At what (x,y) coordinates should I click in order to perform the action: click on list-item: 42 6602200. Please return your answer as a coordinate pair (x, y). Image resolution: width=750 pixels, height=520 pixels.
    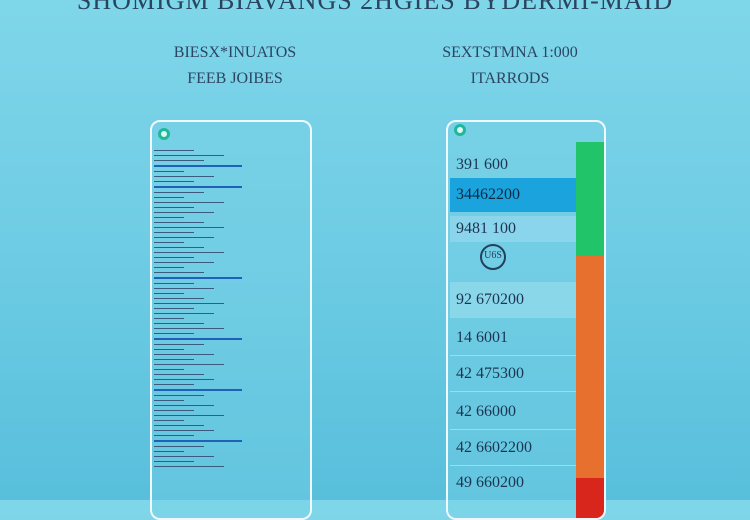
    Looking at the image, I should click on (513, 448).